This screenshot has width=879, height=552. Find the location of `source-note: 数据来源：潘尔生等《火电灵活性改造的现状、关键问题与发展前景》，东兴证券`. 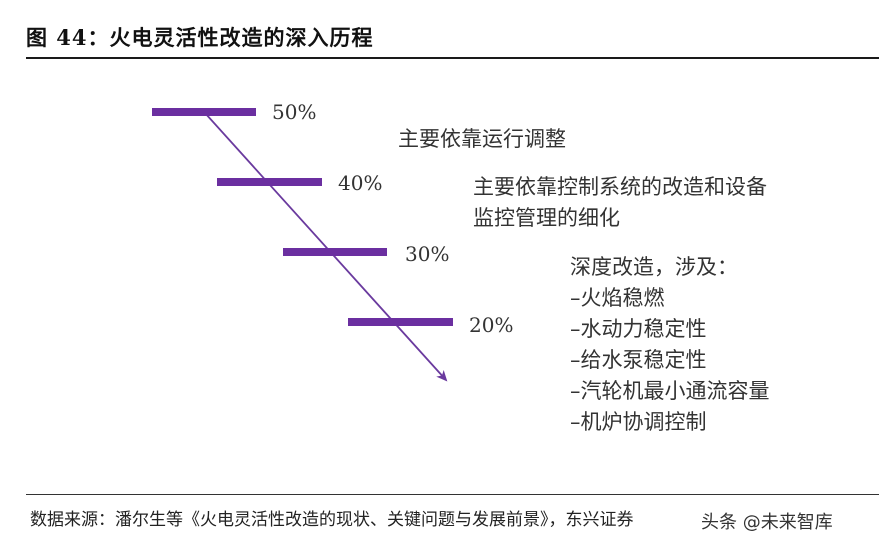

source-note: 数据来源：潘尔生等《火电灵活性改造的现状、关键问题与发展前景》，东兴证券 is located at coordinates (332, 520).